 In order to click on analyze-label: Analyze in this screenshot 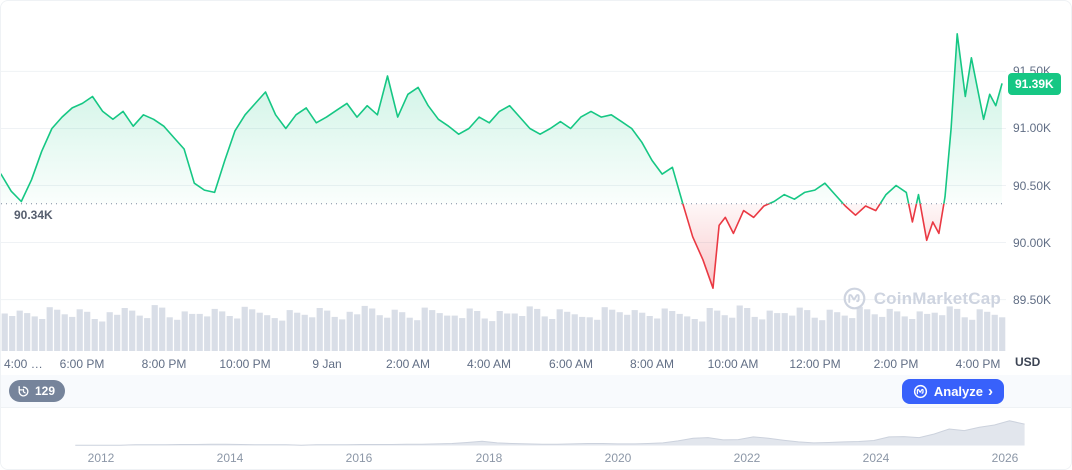, I will do `click(958, 391)`.